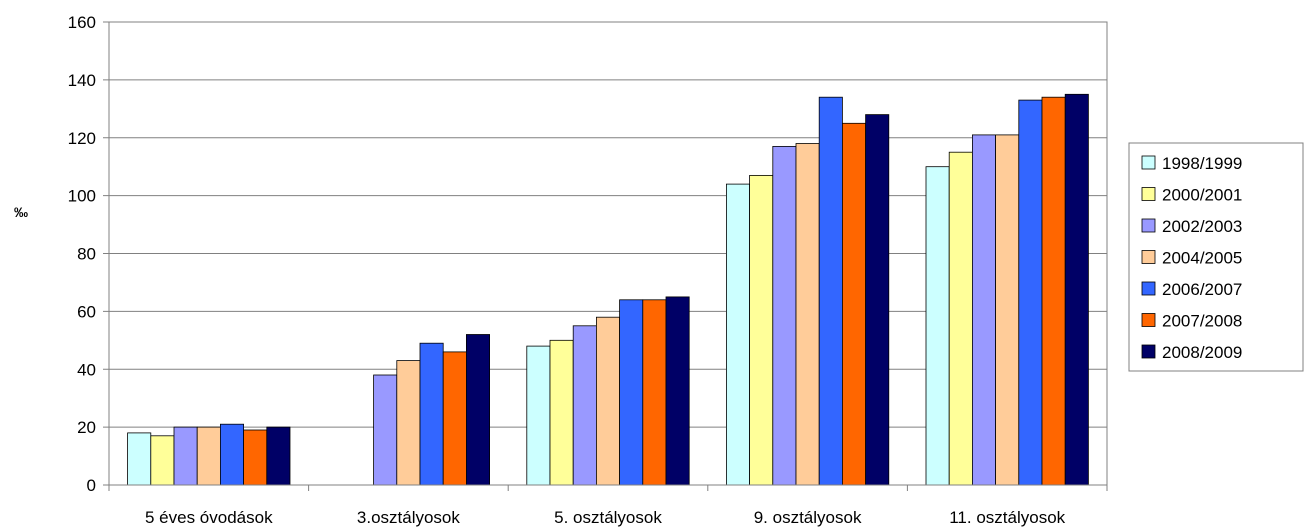 This screenshot has width=1313, height=532. What do you see at coordinates (86, 254) in the screenshot?
I see `y-tick-label: 80` at bounding box center [86, 254].